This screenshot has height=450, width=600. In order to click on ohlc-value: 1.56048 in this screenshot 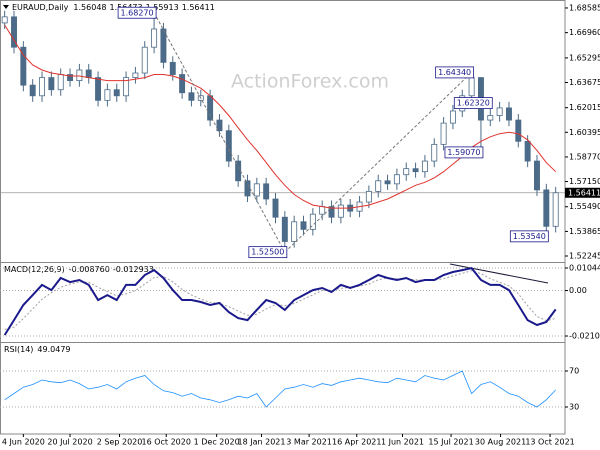, I will do `click(89, 7)`.